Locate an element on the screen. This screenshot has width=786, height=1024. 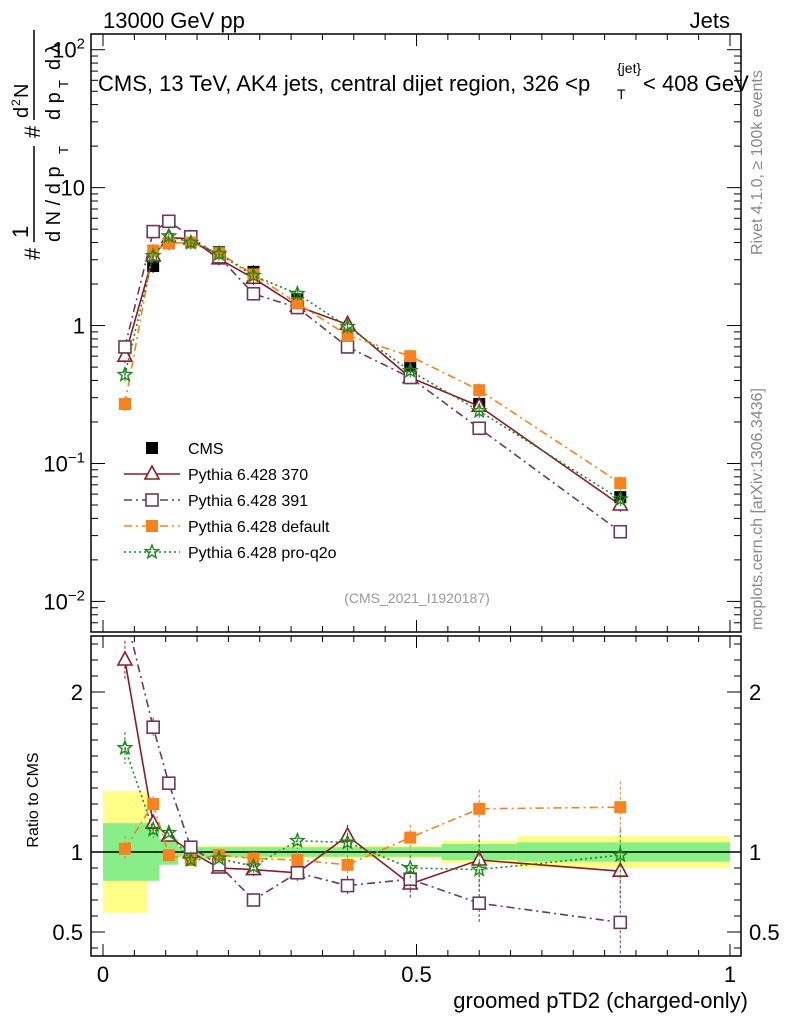
x-axis-label: groomed pTD2 (charged-only) is located at coordinates (600, 1000).